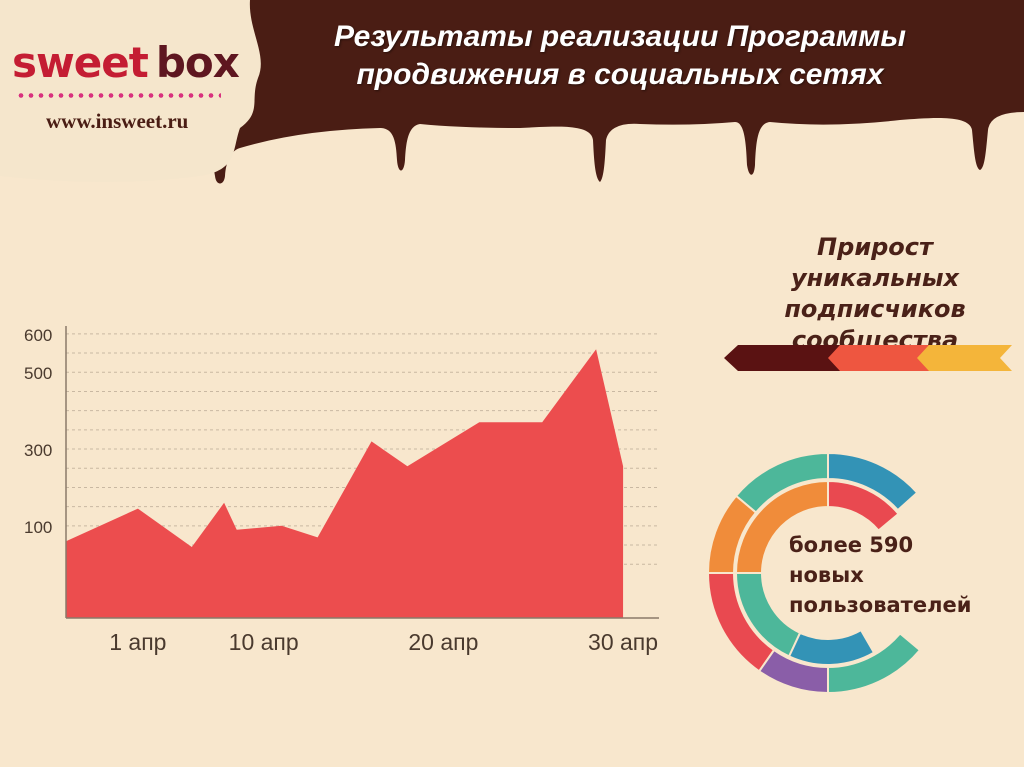 The height and width of the screenshot is (767, 1024). Describe the element at coordinates (80, 62) in the screenshot. I see `logo-brand-left: sweet` at that location.